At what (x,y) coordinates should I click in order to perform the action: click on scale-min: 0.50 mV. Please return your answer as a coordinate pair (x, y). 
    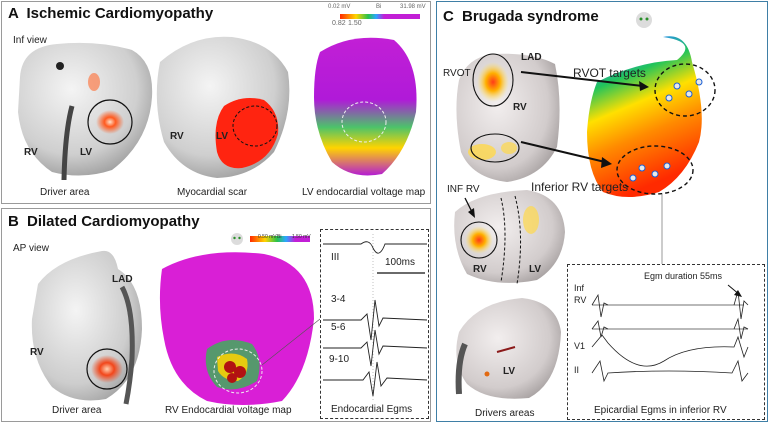
    Looking at the image, I should click on (267, 237).